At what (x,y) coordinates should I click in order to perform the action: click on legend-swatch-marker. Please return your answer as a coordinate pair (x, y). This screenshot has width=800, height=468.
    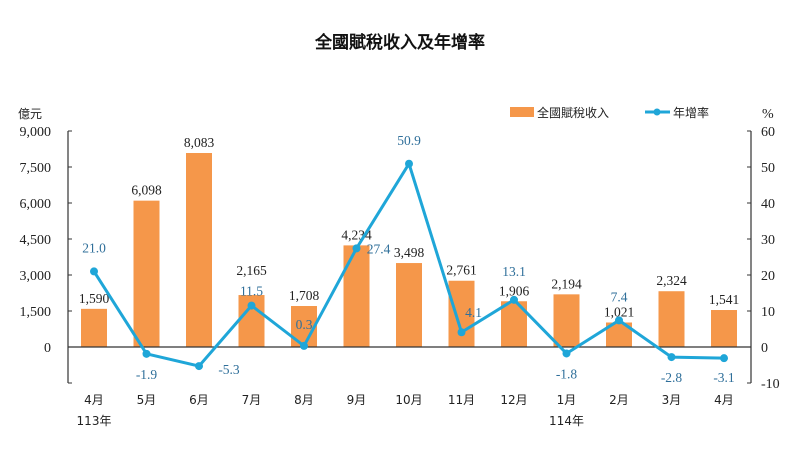
    Looking at the image, I should click on (657, 112).